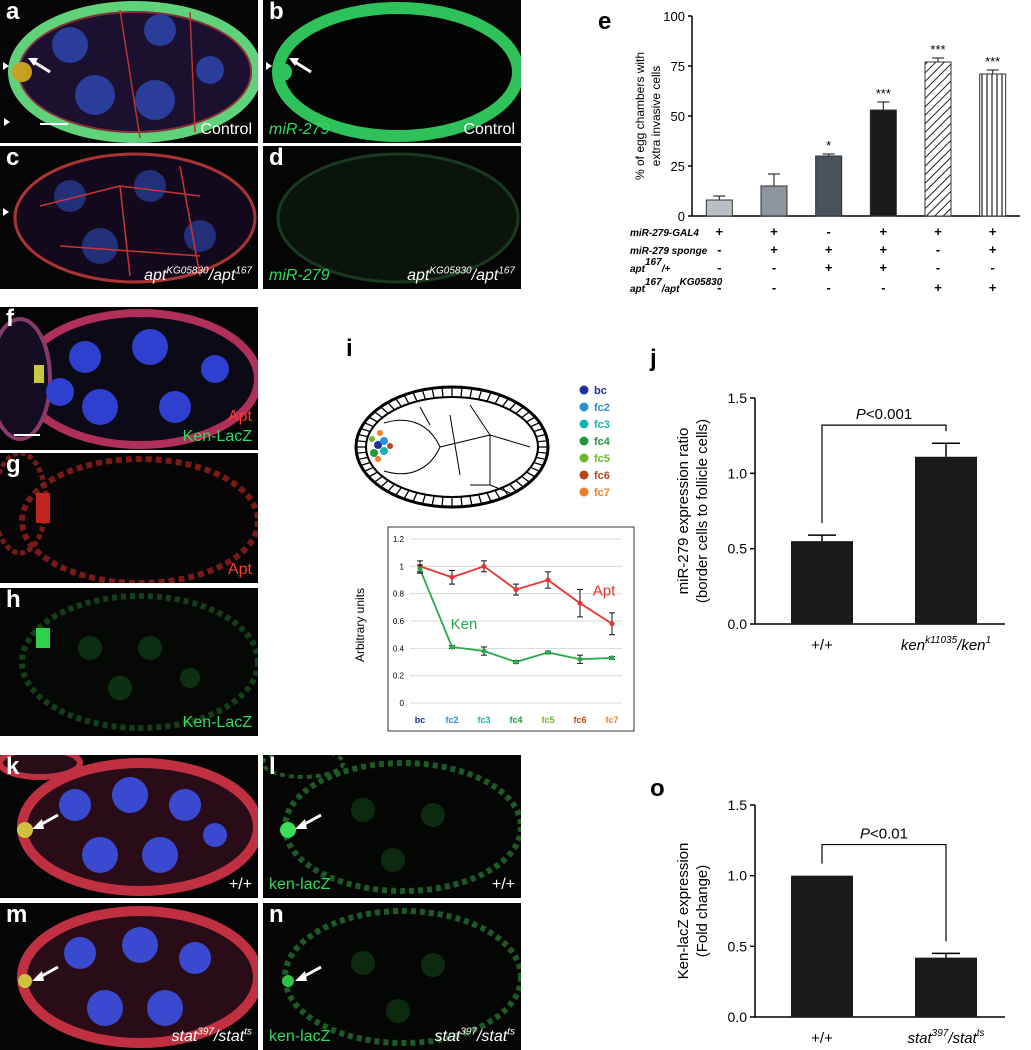 The height and width of the screenshot is (1050, 1031). I want to click on panel-label-f: f, so click(10, 319).